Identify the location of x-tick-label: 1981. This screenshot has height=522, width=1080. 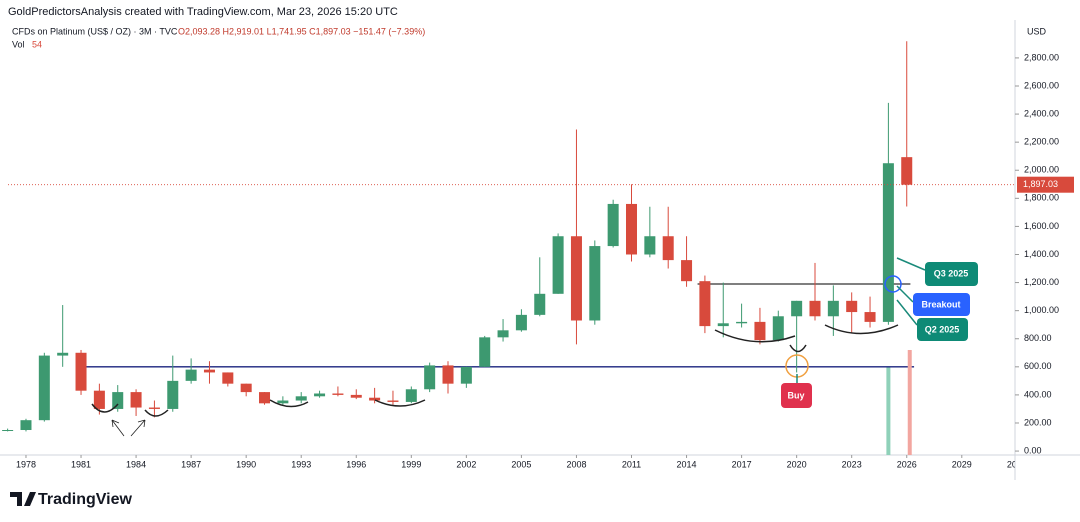
(81, 464).